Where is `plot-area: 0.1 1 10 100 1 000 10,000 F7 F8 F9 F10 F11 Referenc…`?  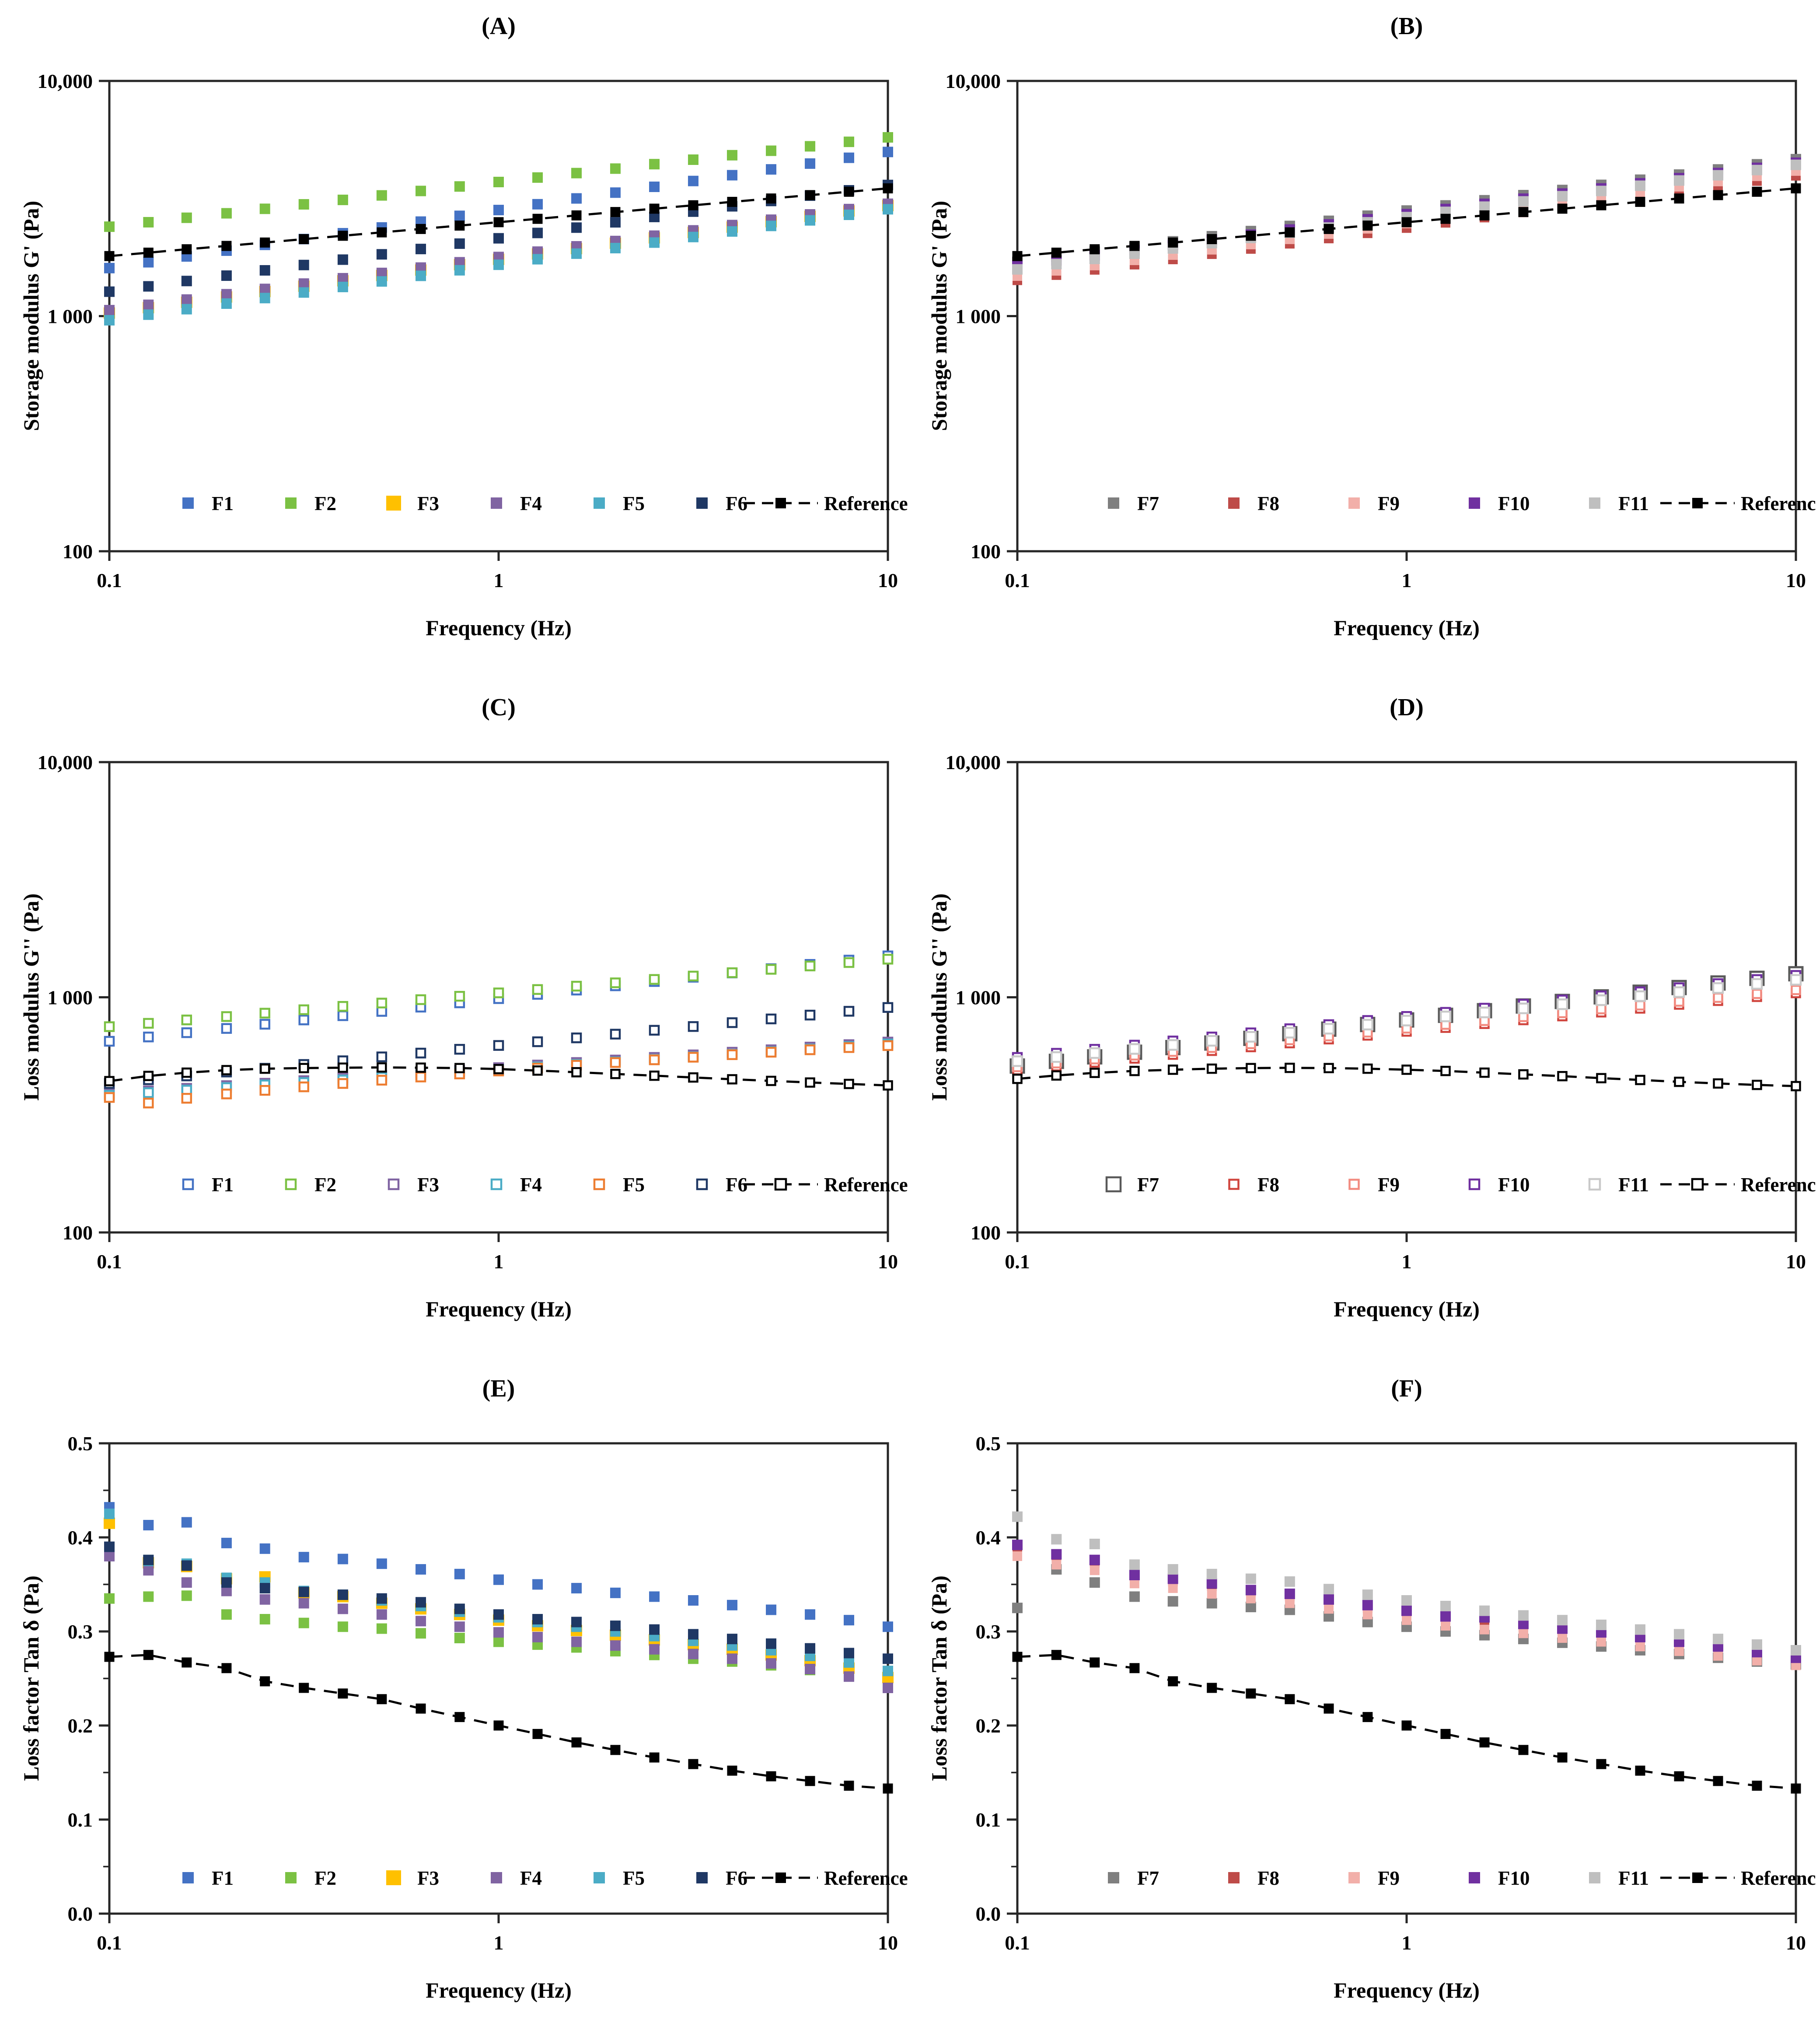
plot-area: 0.1 1 10 100 1 000 10,000 F7 F8 F9 F10 F11 Referenc… is located at coordinates (1381, 331).